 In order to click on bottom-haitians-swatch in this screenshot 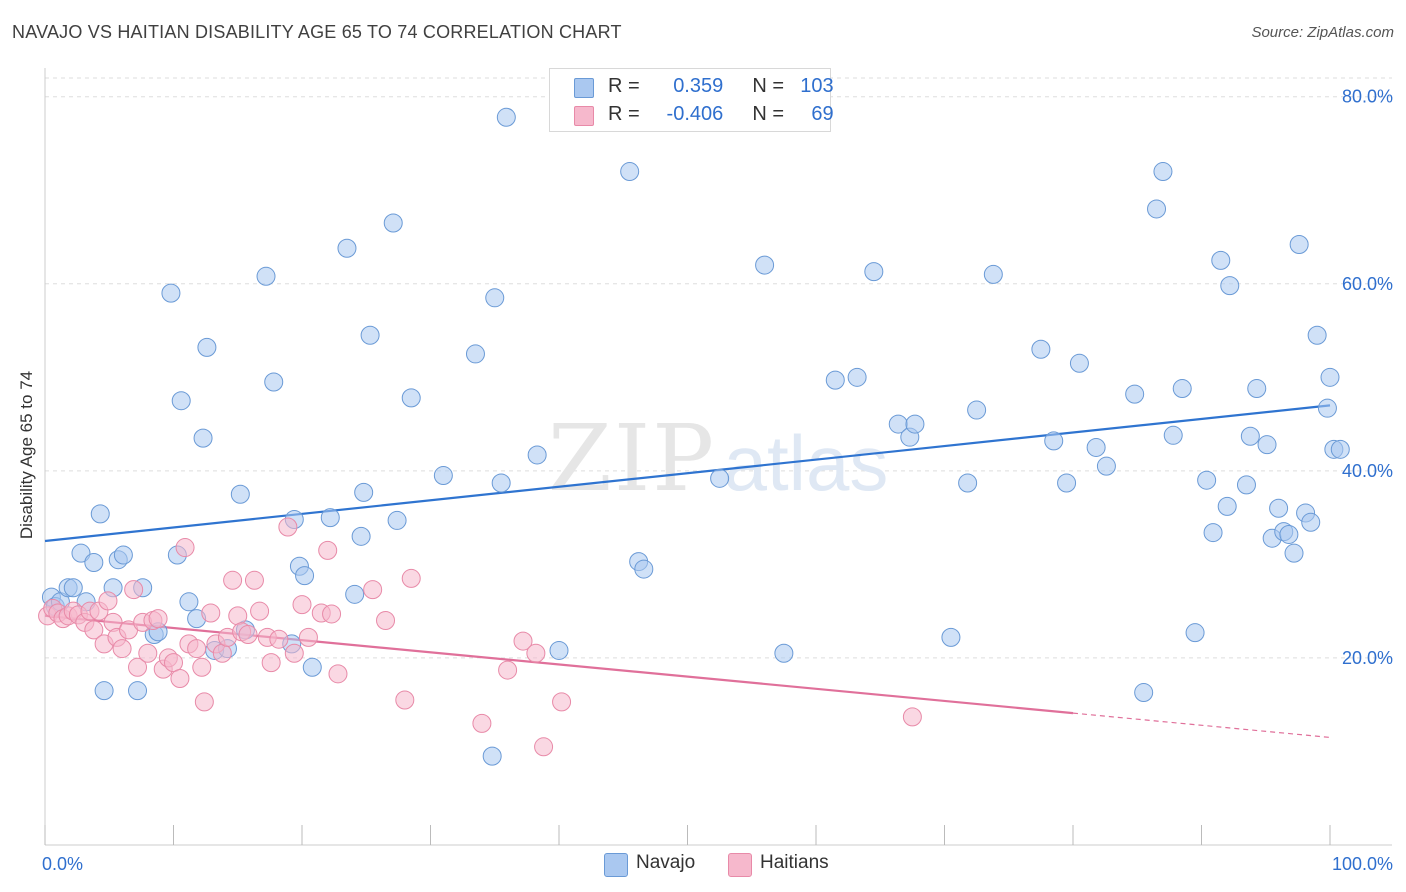, I will do `click(740, 865)`.